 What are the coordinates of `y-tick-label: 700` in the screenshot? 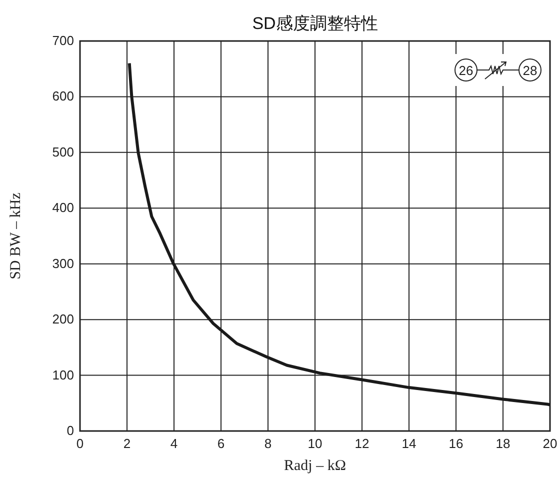 It's located at (63, 40).